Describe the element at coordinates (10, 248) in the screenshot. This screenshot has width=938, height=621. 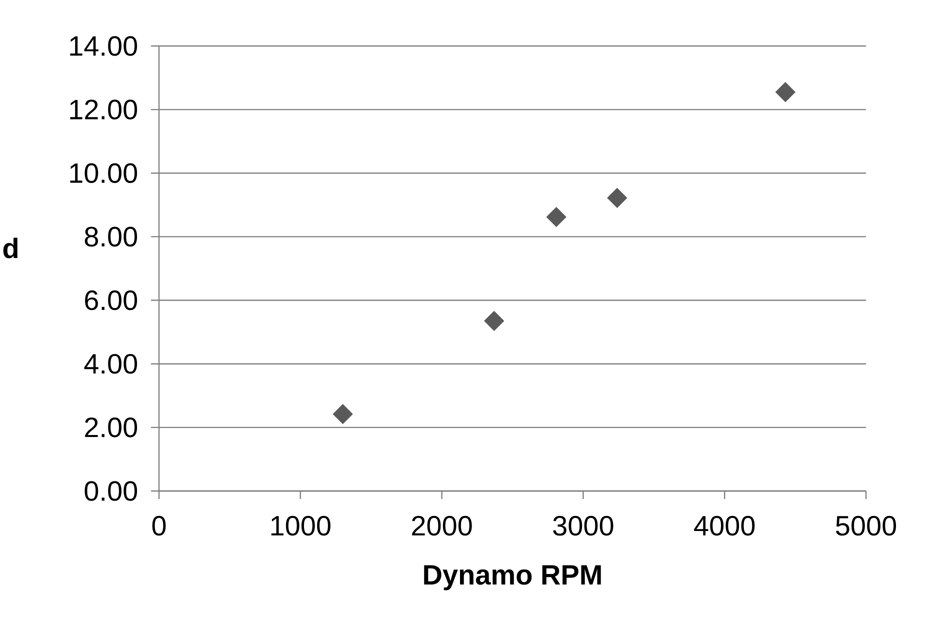
I see `y-axis-title: d` at that location.